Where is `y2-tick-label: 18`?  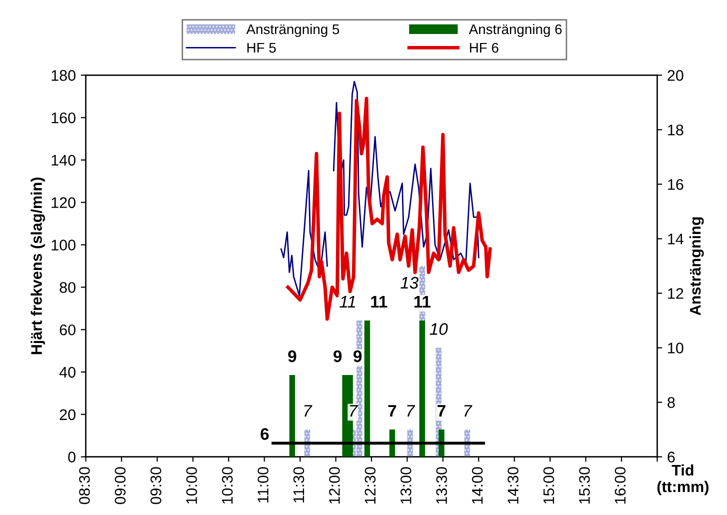
y2-tick-label: 18 is located at coordinates (676, 130).